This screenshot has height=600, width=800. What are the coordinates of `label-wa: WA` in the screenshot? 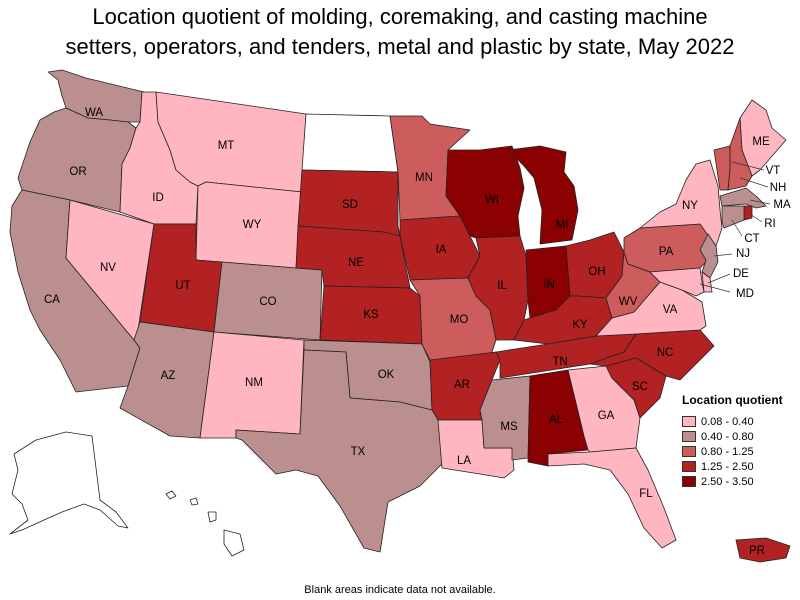 It's located at (94, 113).